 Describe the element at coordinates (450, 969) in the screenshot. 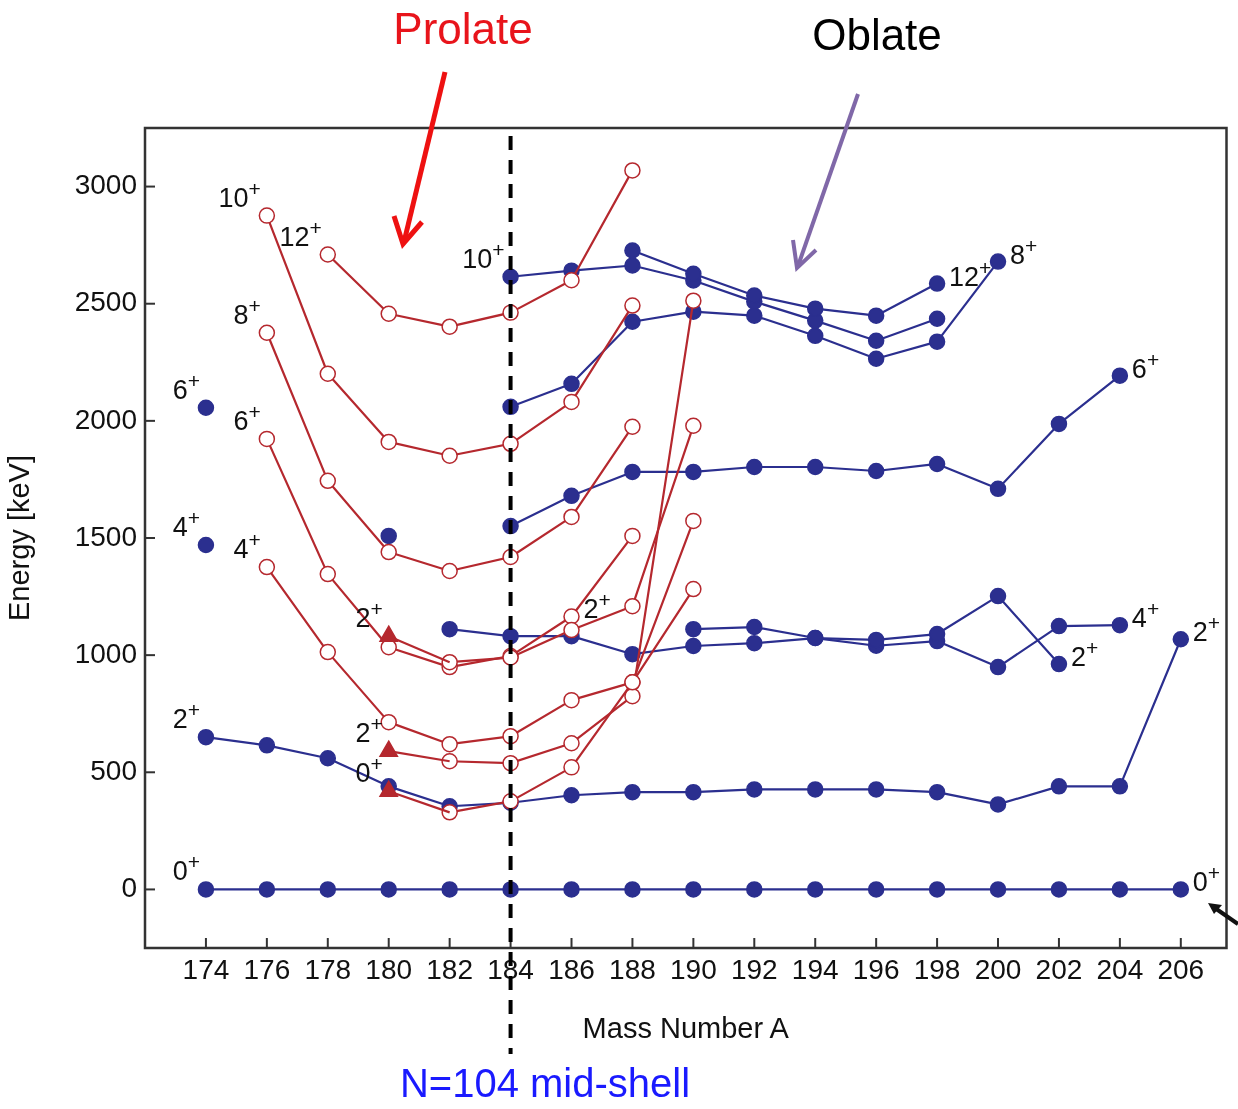

I see `x-tick-label: 182` at that location.